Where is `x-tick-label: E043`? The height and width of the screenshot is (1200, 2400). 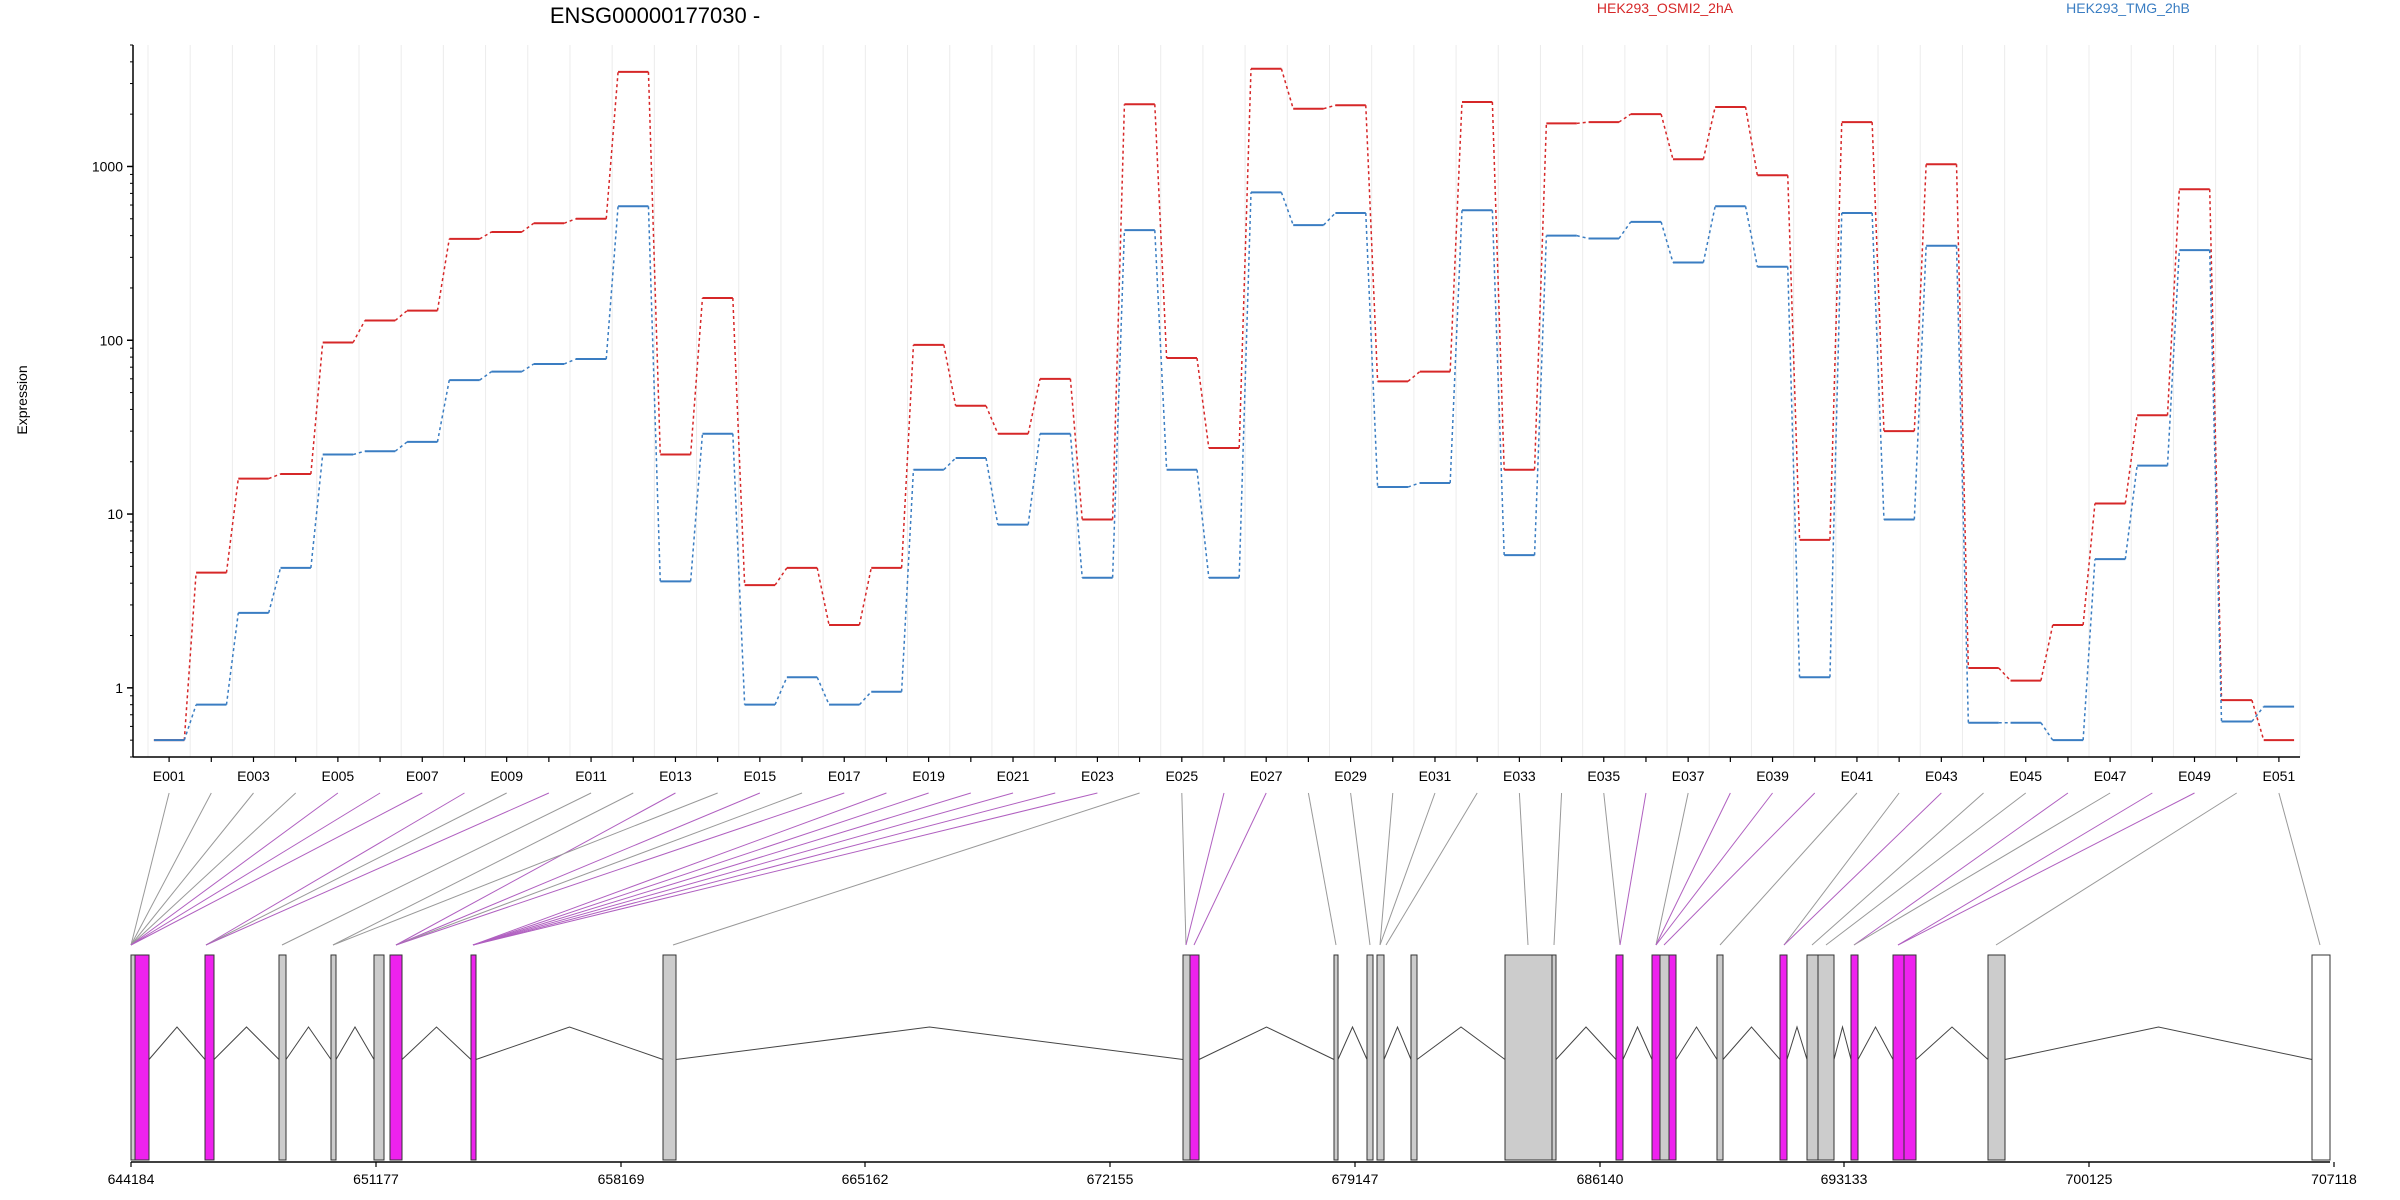 x-tick-label: E043 is located at coordinates (1941, 776).